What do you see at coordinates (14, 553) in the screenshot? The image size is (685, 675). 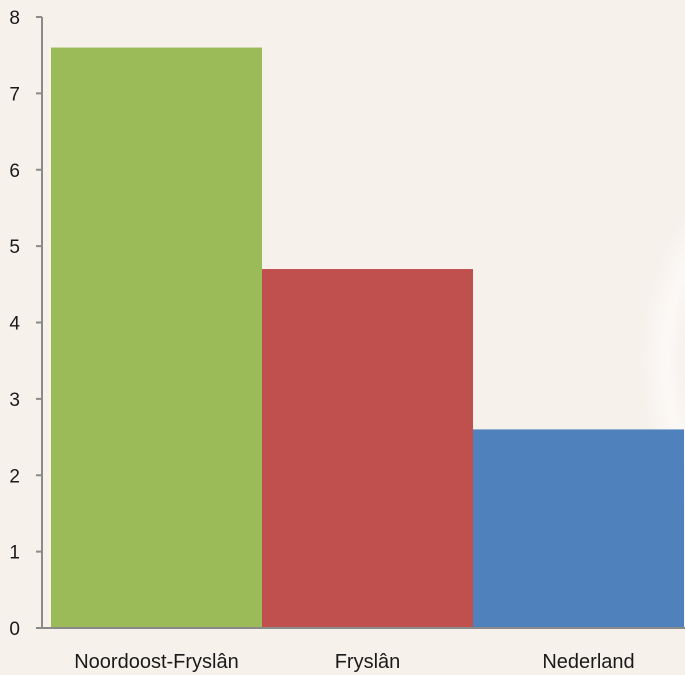 I see `y-tick-label: 1` at bounding box center [14, 553].